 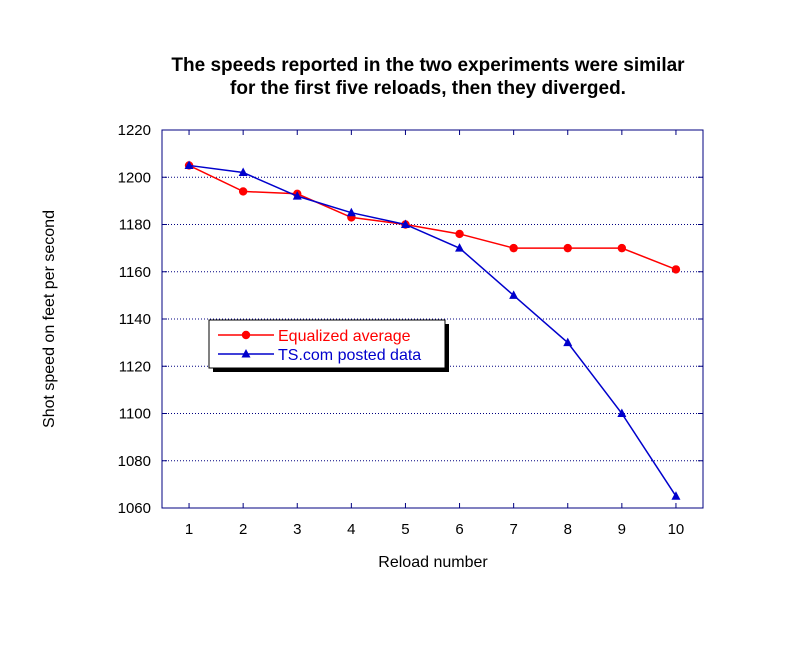 What do you see at coordinates (676, 529) in the screenshot?
I see `x-tick-label: 10` at bounding box center [676, 529].